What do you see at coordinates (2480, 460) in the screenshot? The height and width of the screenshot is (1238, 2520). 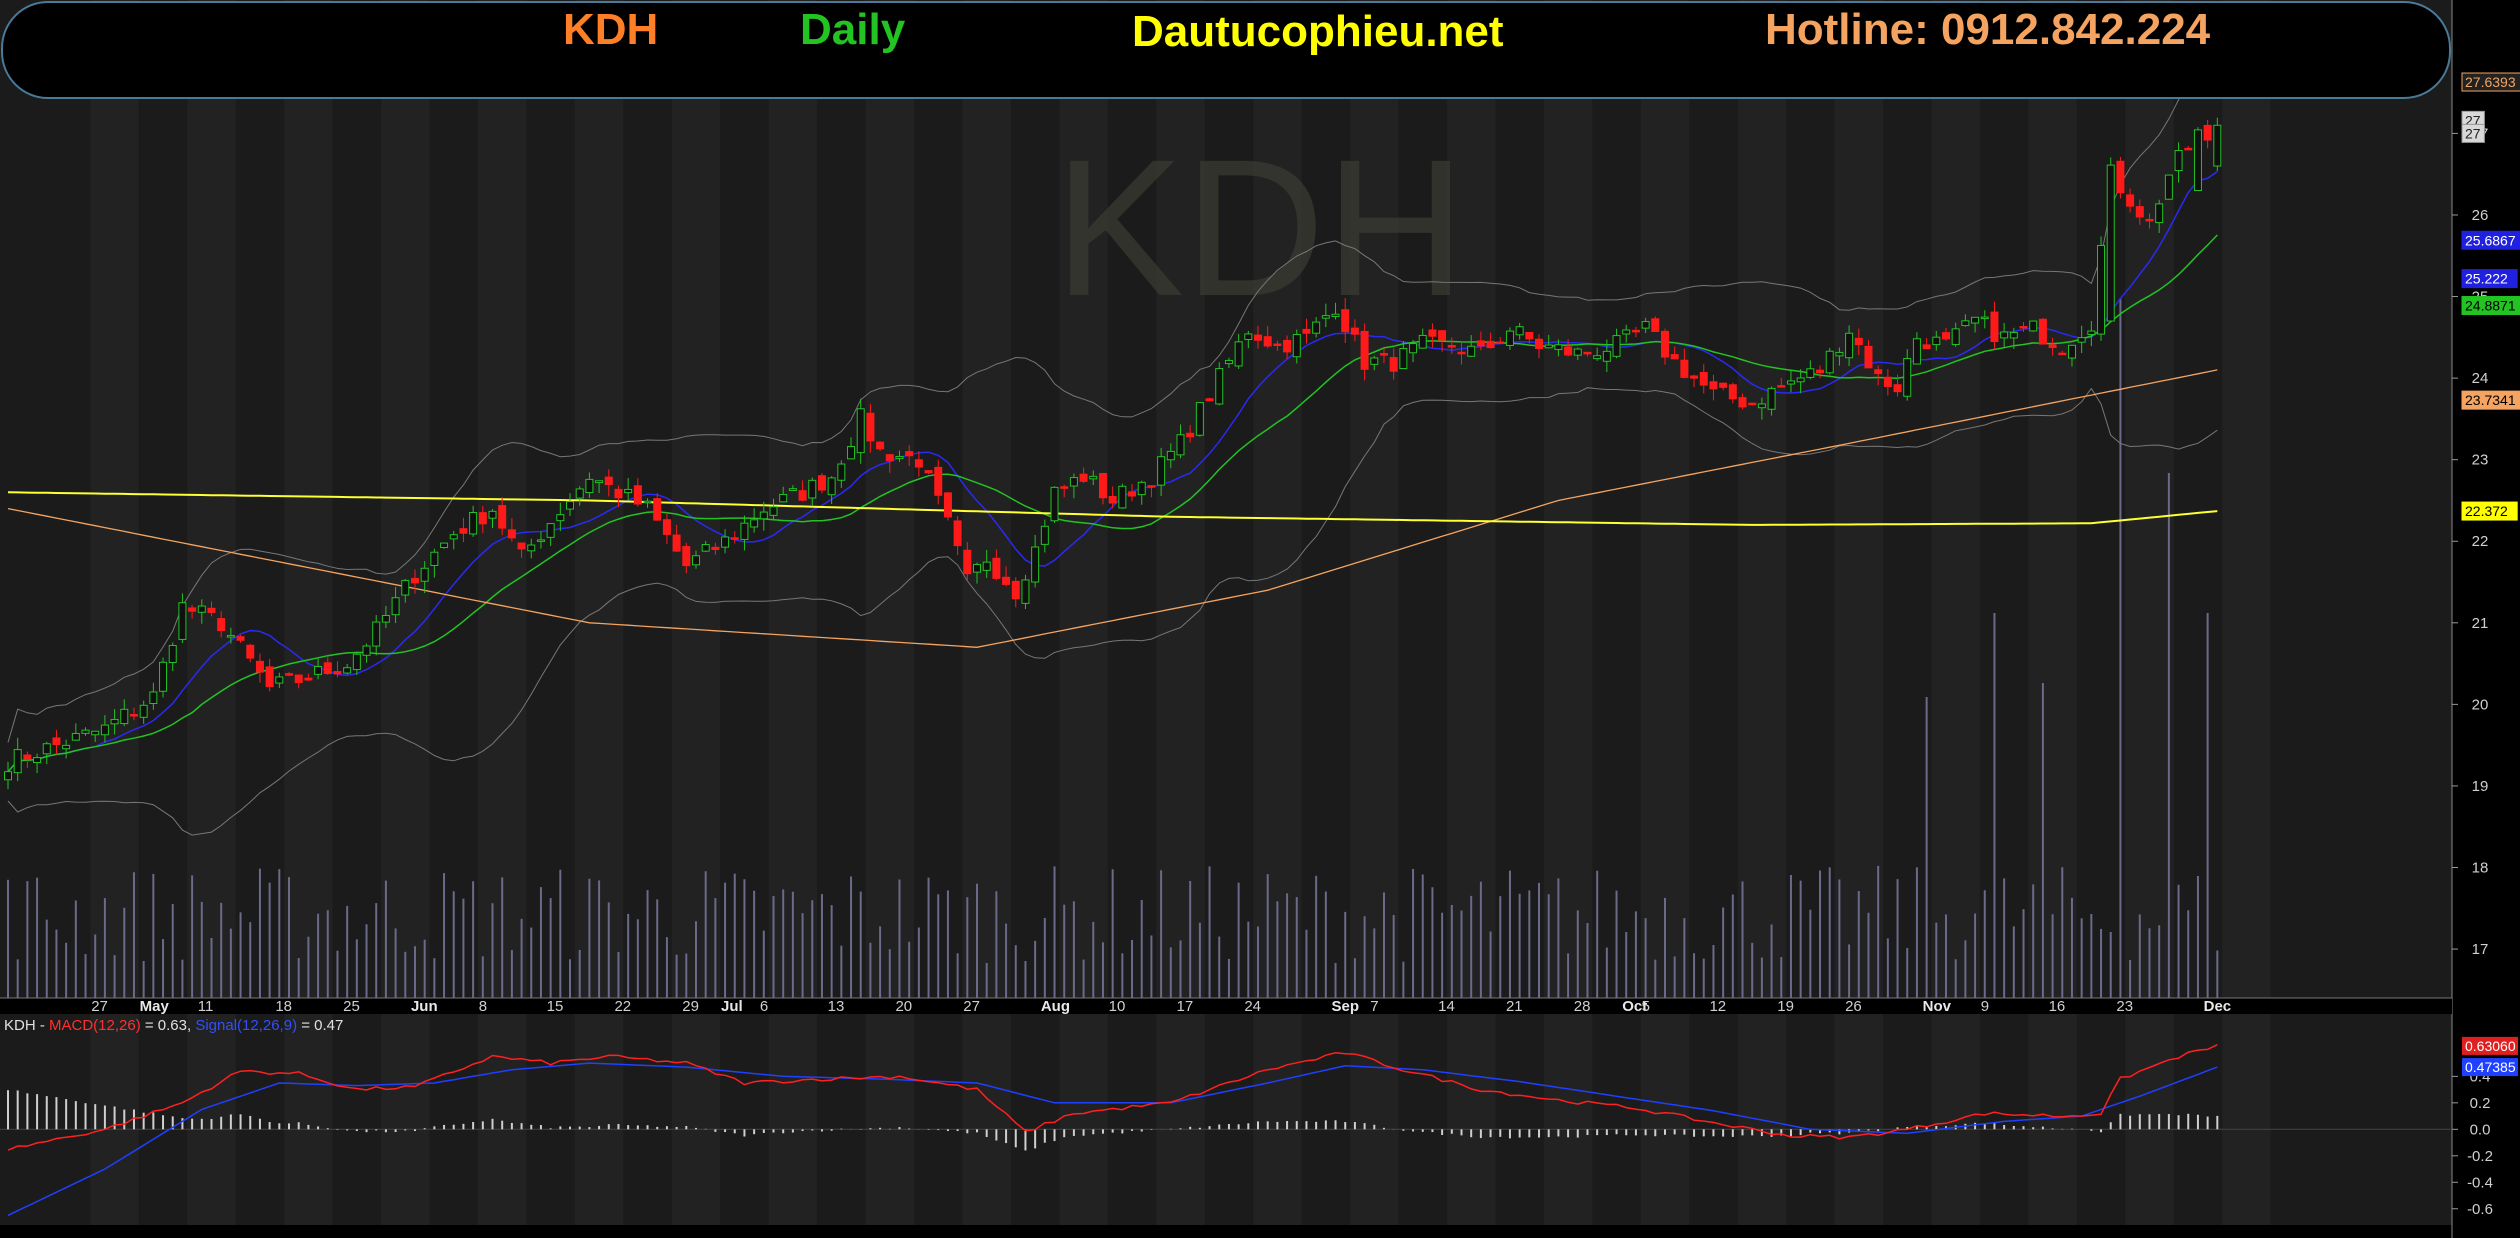 I see `price-tick-label: 23` at bounding box center [2480, 460].